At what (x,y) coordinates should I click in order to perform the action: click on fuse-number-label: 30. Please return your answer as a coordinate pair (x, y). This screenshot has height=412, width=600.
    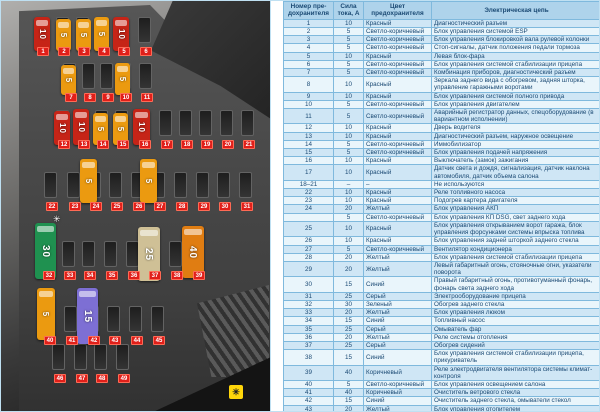
    Looking at the image, I should click on (225, 206).